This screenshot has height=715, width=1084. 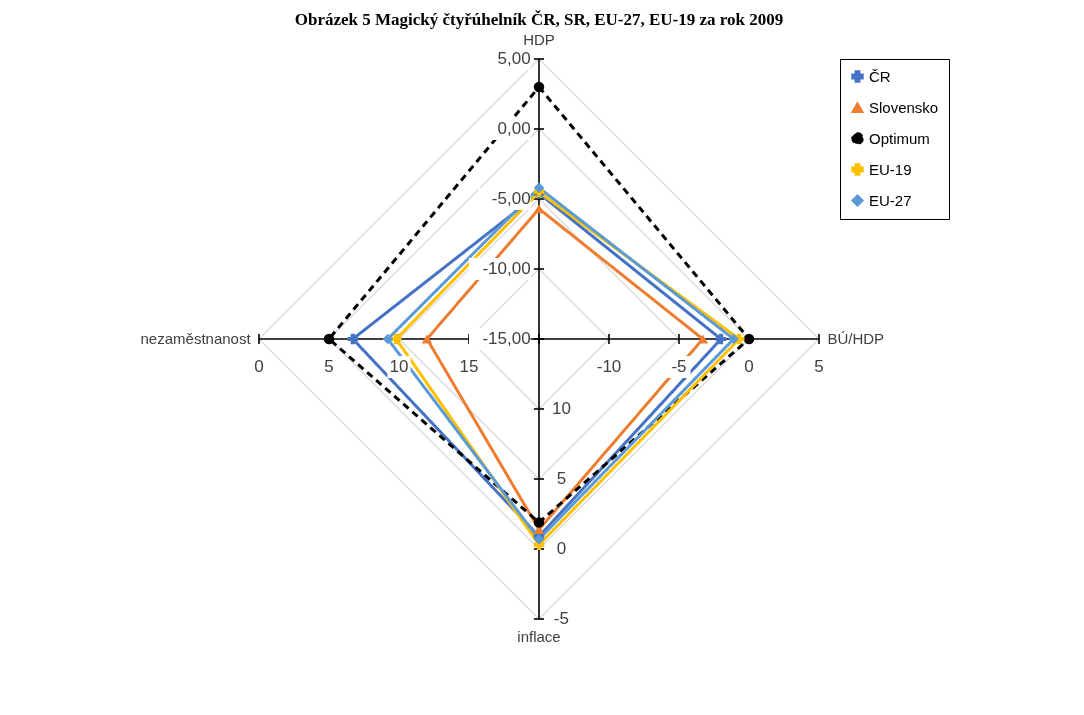 What do you see at coordinates (899, 138) in the screenshot?
I see `legend-label: Optimum` at bounding box center [899, 138].